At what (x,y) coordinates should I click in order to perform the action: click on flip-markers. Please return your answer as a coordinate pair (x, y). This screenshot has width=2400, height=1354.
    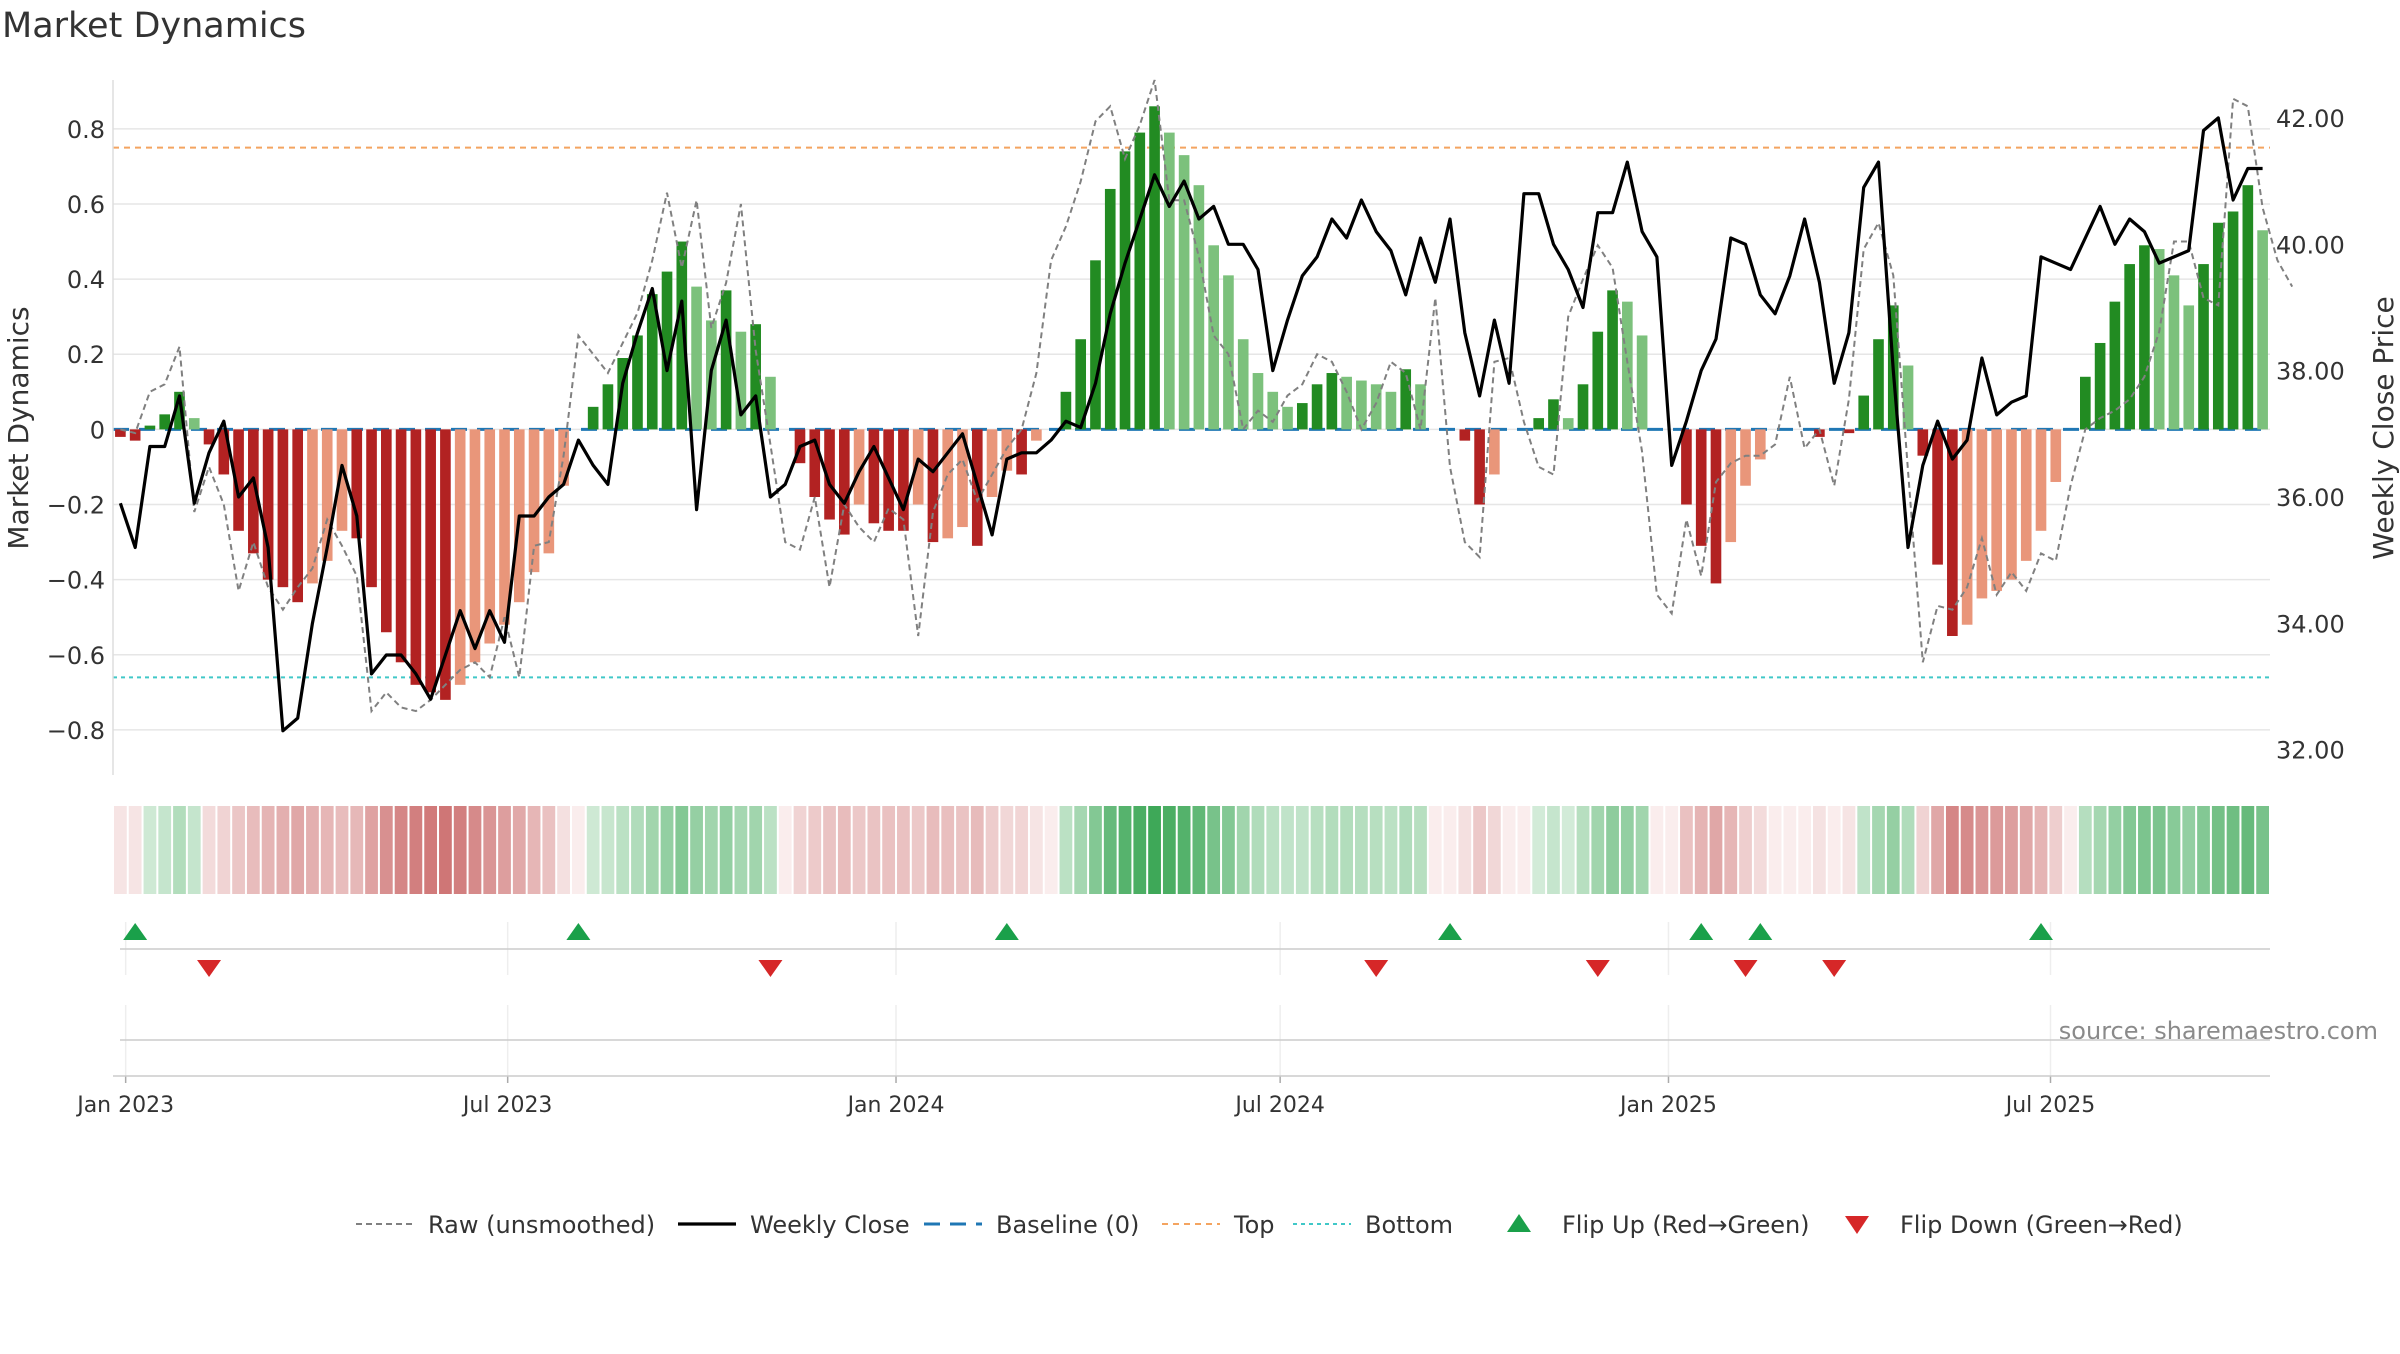
    Looking at the image, I should click on (1191, 1000).